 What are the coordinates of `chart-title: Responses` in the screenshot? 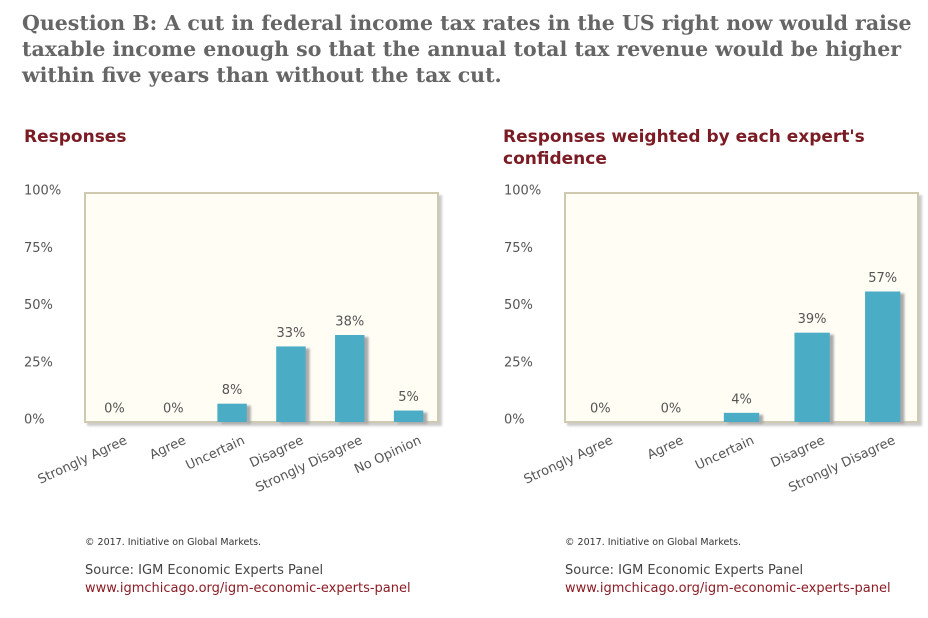 It's located at (75, 137).